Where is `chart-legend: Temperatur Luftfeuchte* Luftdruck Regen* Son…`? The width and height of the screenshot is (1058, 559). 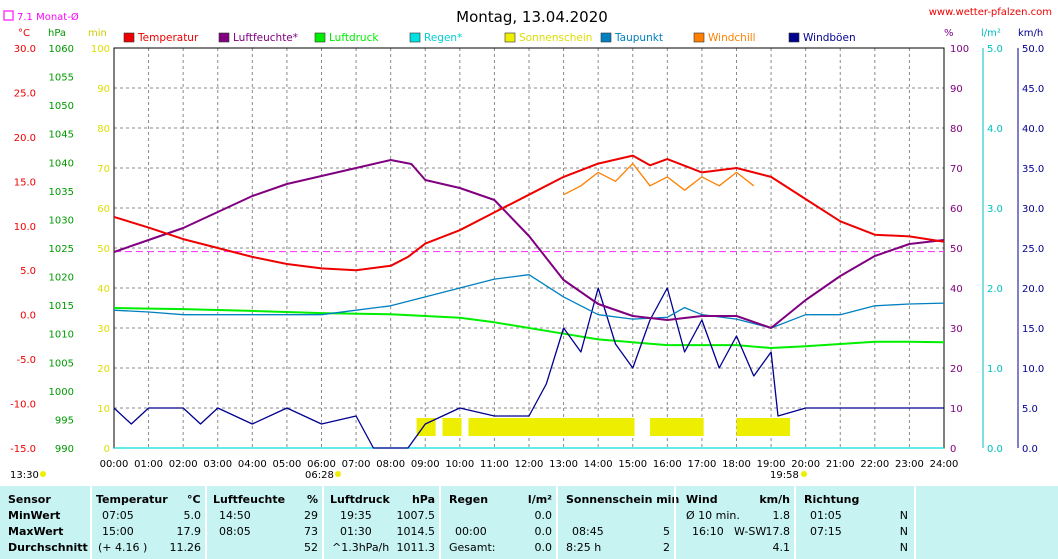
chart-legend: Temperatur Luftfeuchte* Luftdruck Regen* Son… is located at coordinates (489, 38).